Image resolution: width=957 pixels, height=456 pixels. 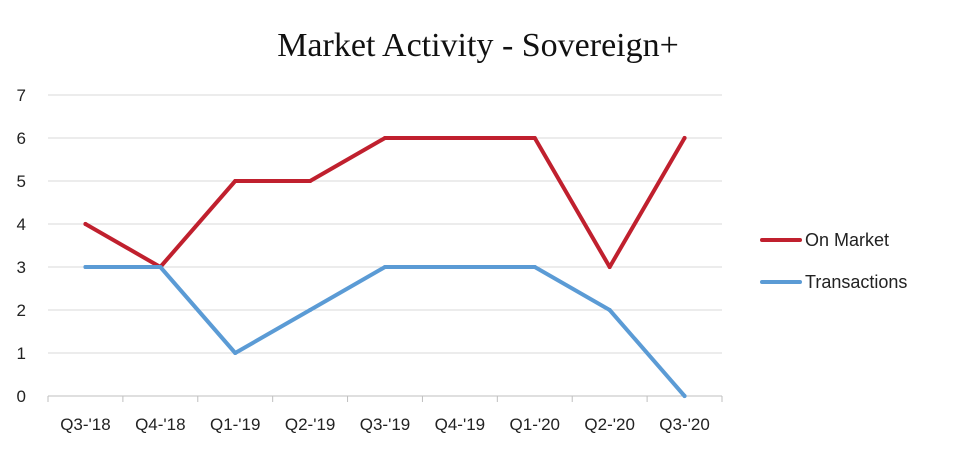 I want to click on y-tick-label: 6, so click(x=21, y=138).